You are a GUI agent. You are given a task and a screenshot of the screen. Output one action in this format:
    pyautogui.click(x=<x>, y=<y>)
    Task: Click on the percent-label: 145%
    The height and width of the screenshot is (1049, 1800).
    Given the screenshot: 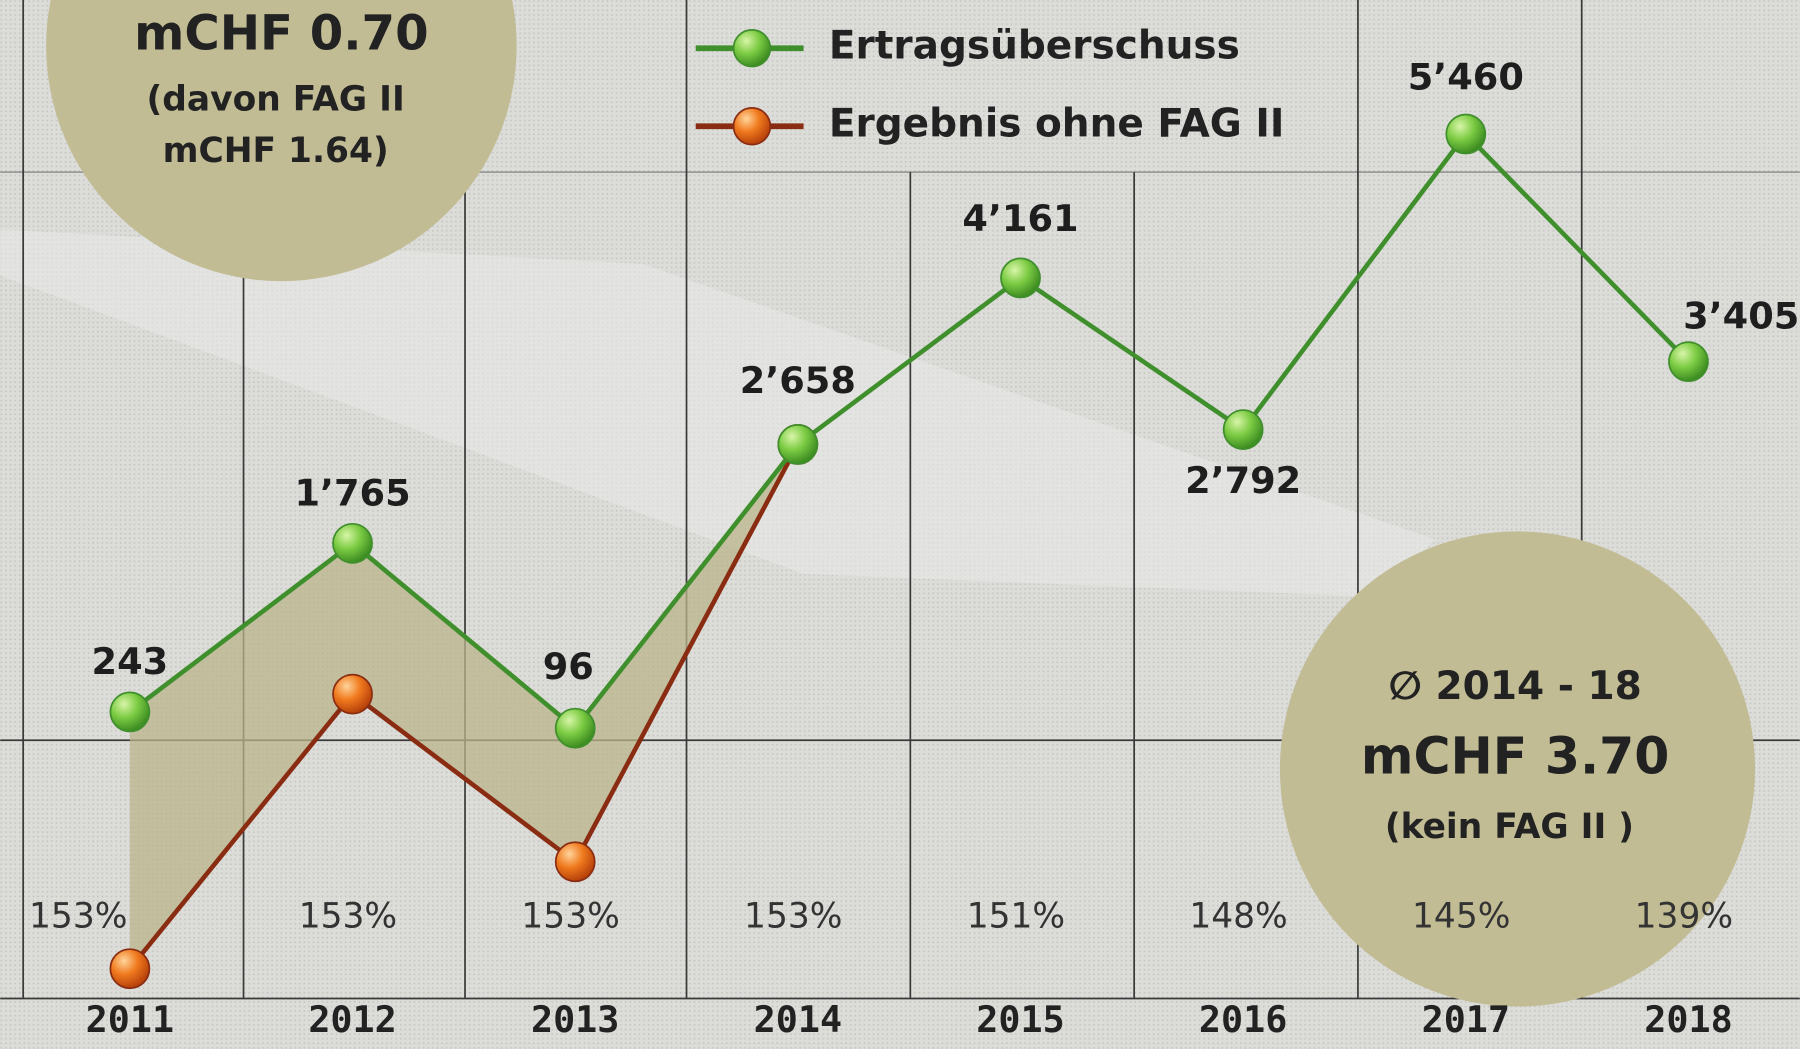 What is the action you would take?
    pyautogui.click(x=1461, y=917)
    